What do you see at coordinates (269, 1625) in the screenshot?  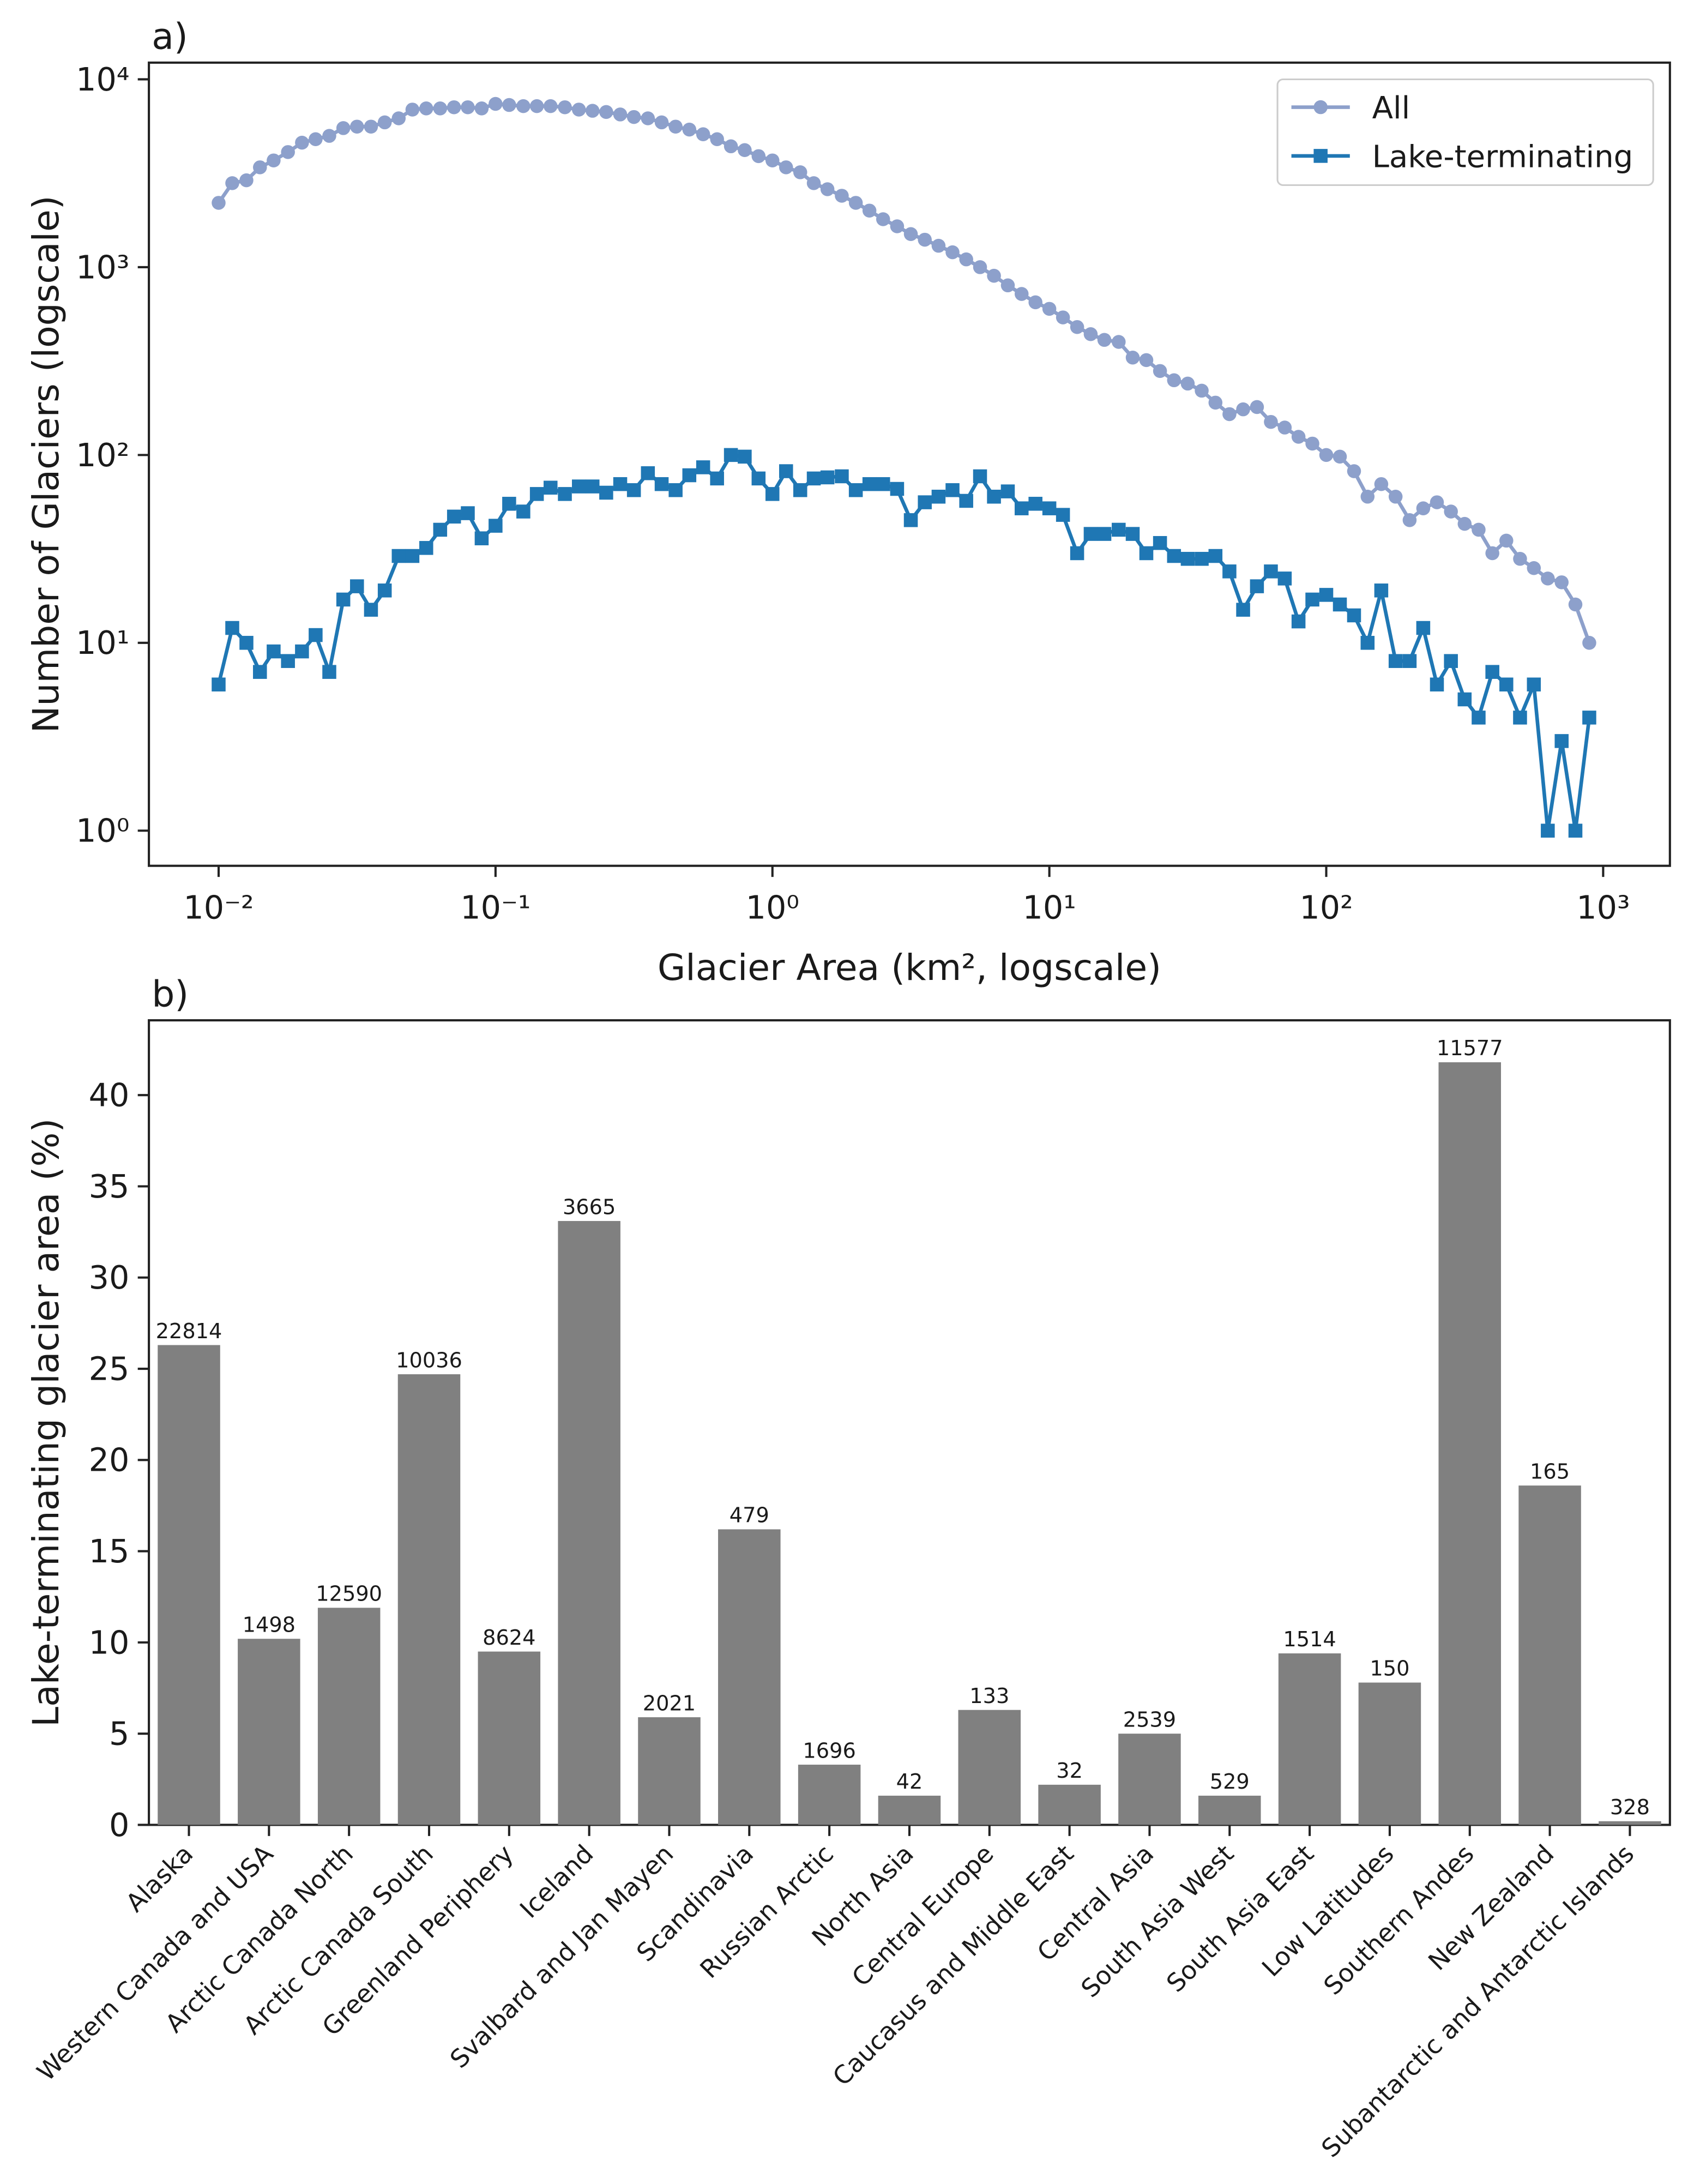 I see `bar-label: 1498` at bounding box center [269, 1625].